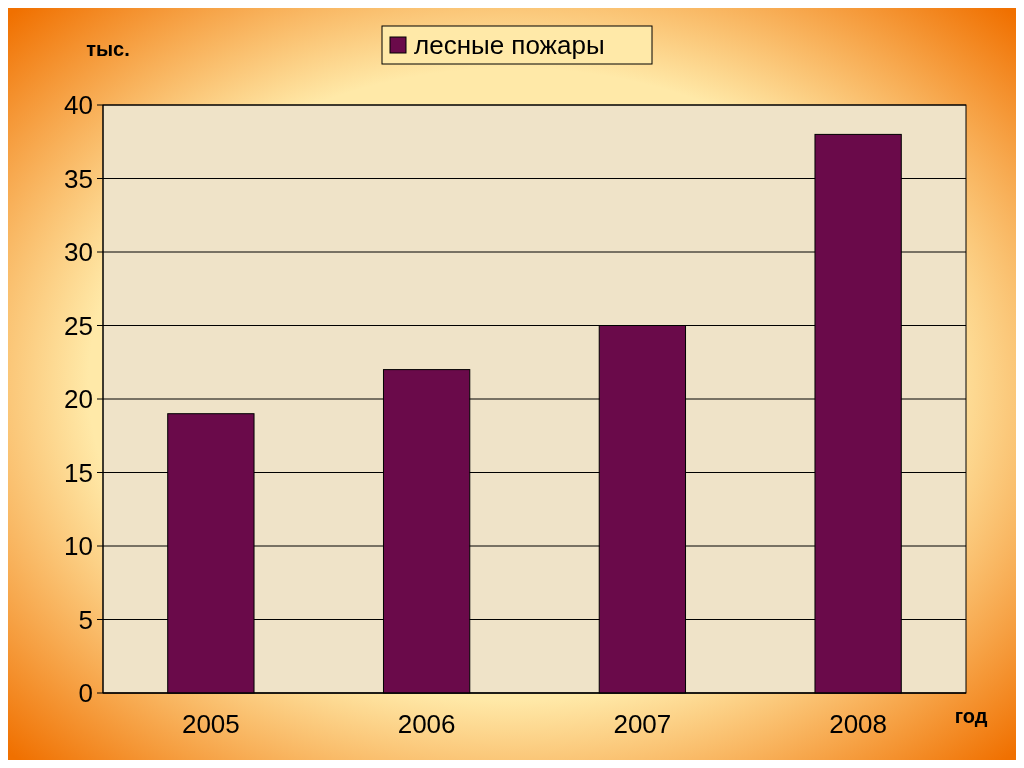  I want to click on x-tick-label: 2008, so click(858, 724).